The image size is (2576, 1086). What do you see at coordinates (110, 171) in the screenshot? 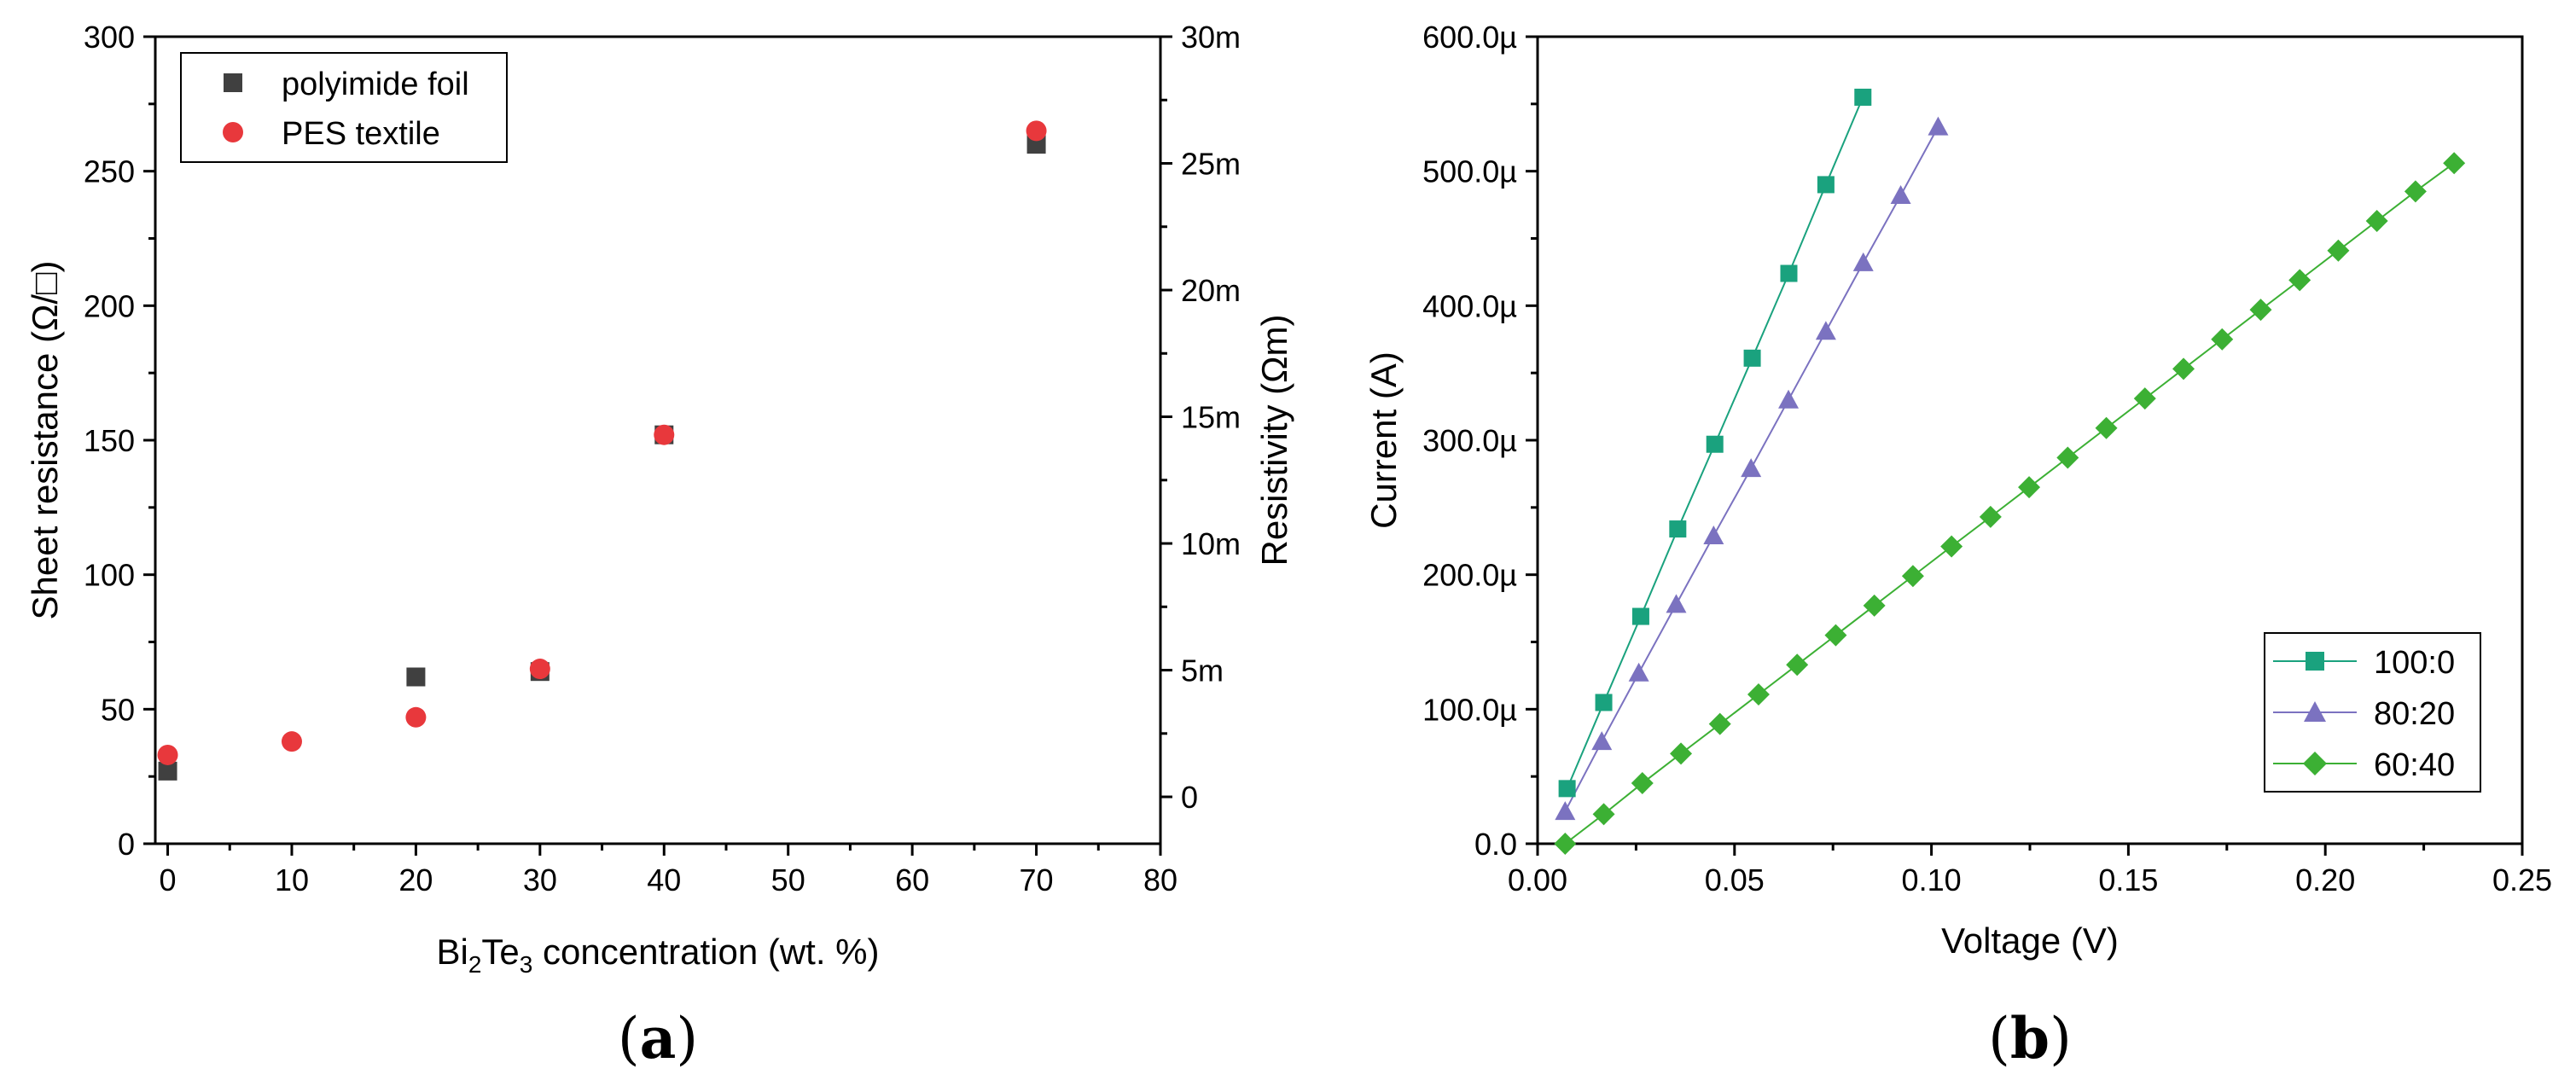
I see `y-tick-label: 250` at bounding box center [110, 171].